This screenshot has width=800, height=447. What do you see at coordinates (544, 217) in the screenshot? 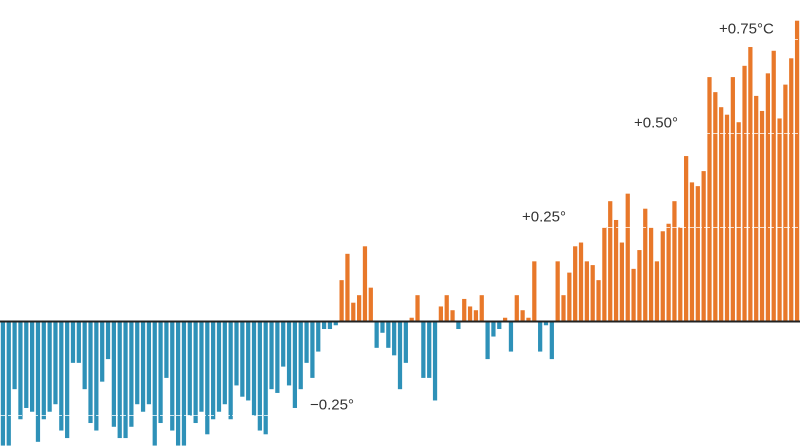
I see `tick-label-1: +0.25°` at bounding box center [544, 217].